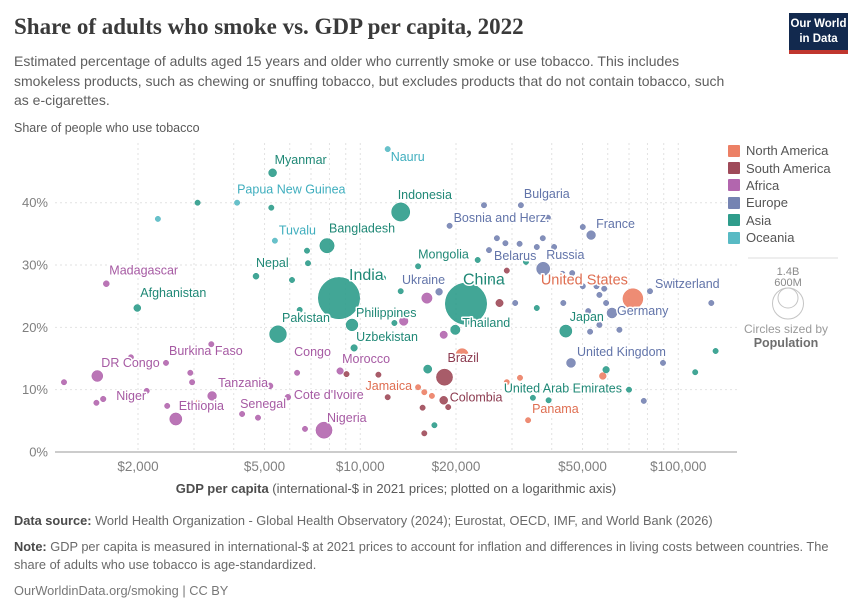 The image size is (850, 600). Describe the element at coordinates (779, 220) in the screenshot. I see `legend-item-asia: Asia` at that location.